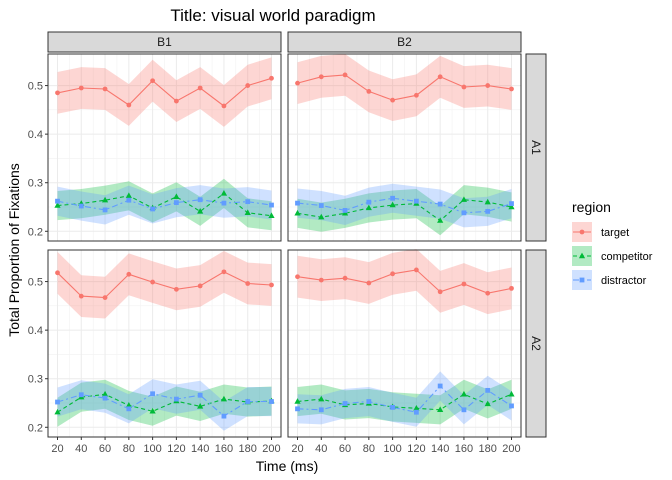  Describe the element at coordinates (582, 280) in the screenshot. I see `legend-marker-distractor` at that location.